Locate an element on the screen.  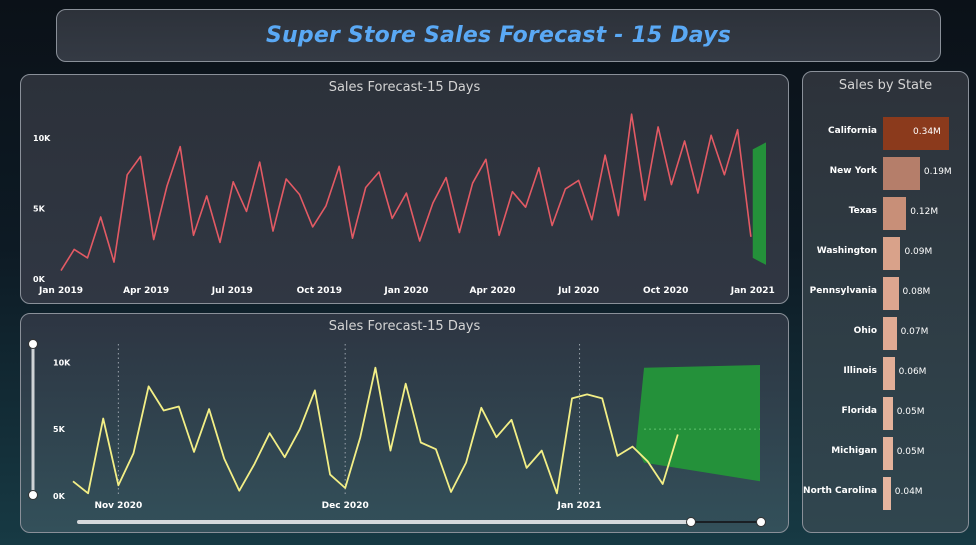
chart1-title: Sales Forecast-15 Days is located at coordinates (404, 87).